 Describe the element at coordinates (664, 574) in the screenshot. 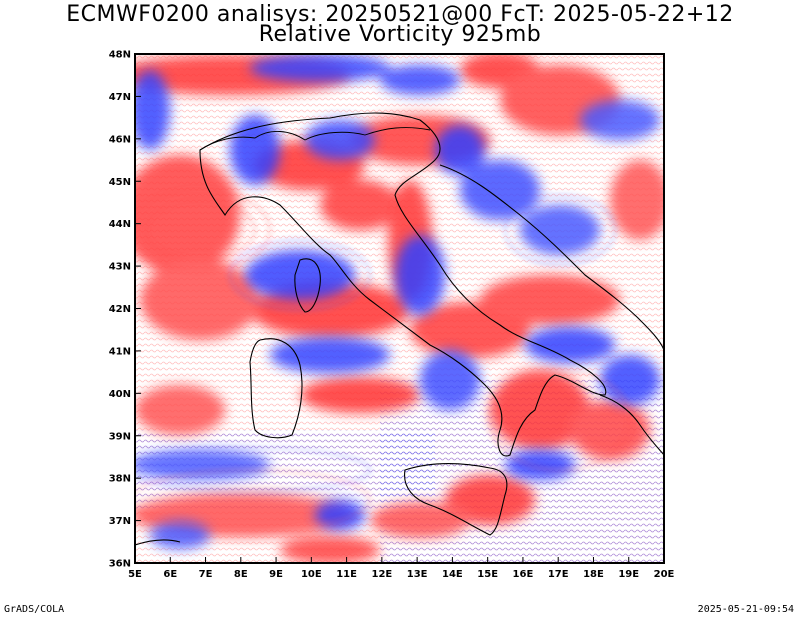

I see `lon-tick-label: 20E` at that location.